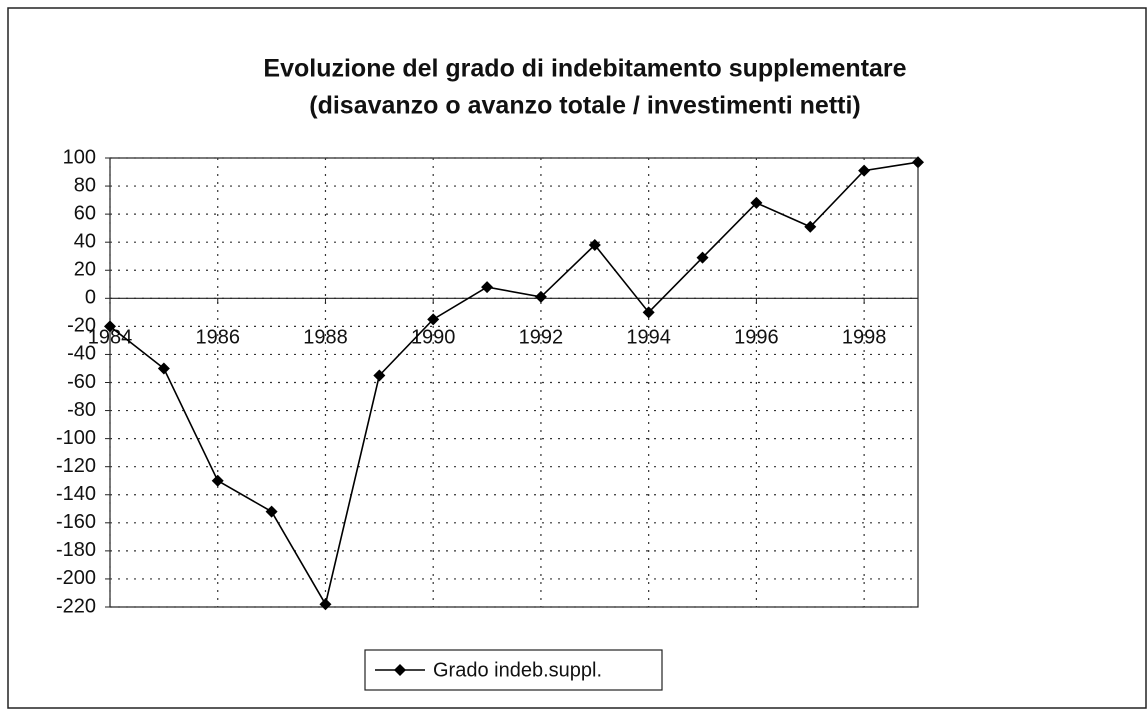 The height and width of the screenshot is (711, 1148). What do you see at coordinates (864, 338) in the screenshot?
I see `x-tick-label: 1998` at bounding box center [864, 338].